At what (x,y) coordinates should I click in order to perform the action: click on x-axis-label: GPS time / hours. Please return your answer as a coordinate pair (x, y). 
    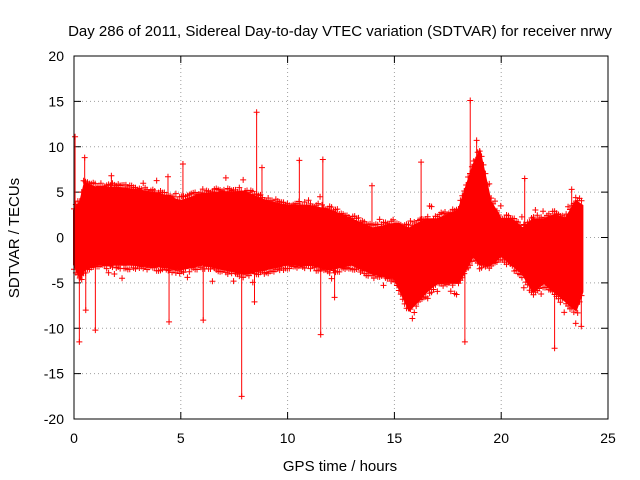
    Looking at the image, I should click on (340, 466).